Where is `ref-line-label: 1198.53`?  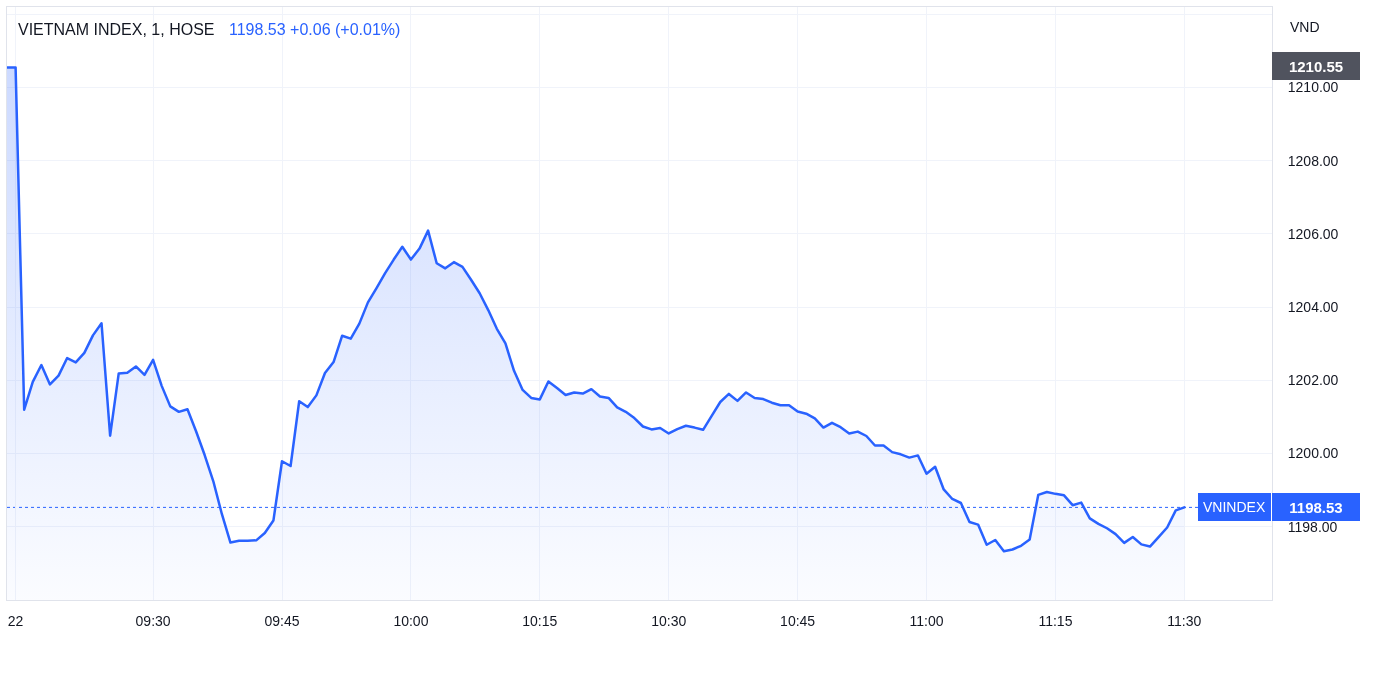 ref-line-label: 1198.53 is located at coordinates (1316, 507).